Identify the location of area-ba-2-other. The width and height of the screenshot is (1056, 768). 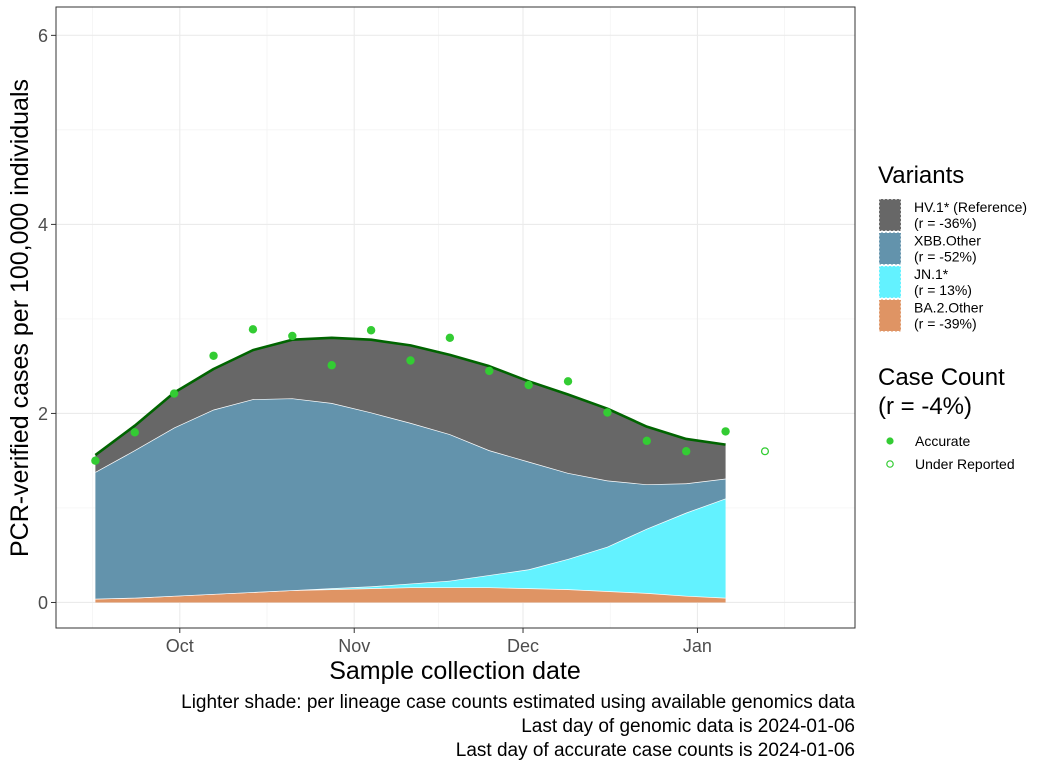
(410, 595).